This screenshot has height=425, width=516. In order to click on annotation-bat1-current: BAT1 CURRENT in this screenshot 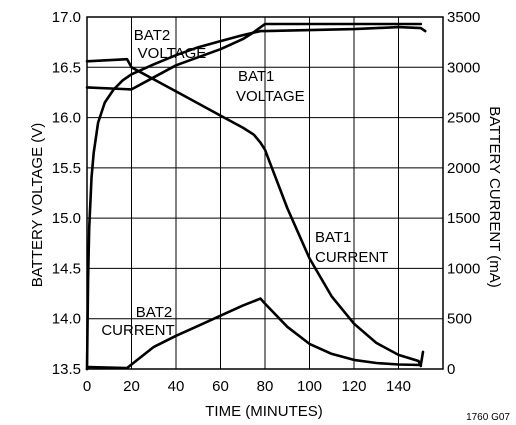, I will do `click(351, 247)`.